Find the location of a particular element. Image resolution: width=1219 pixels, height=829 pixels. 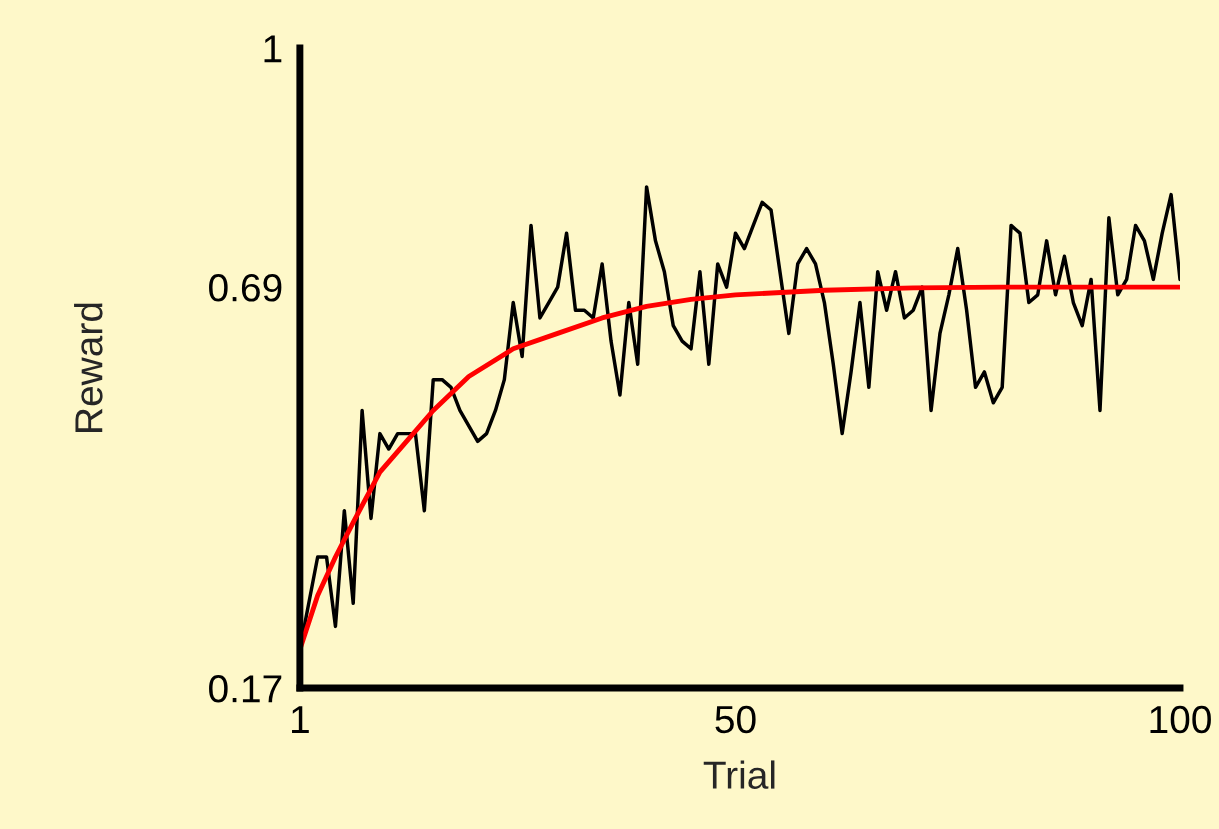

x-axis-title: Trial is located at coordinates (739, 774).